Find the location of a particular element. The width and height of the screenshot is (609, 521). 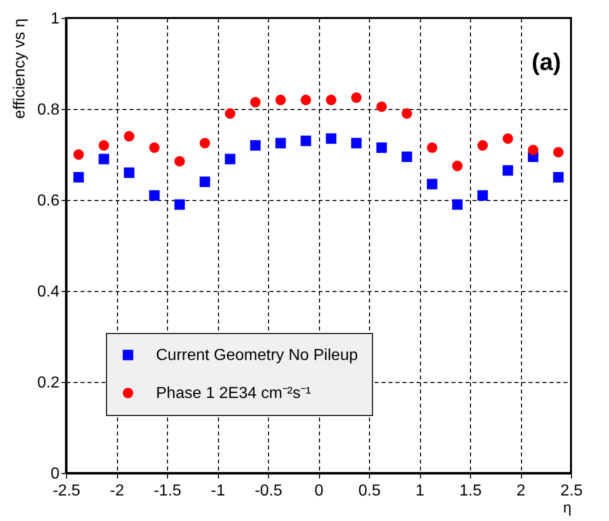

x-tick-label: 1.5 is located at coordinates (470, 491).